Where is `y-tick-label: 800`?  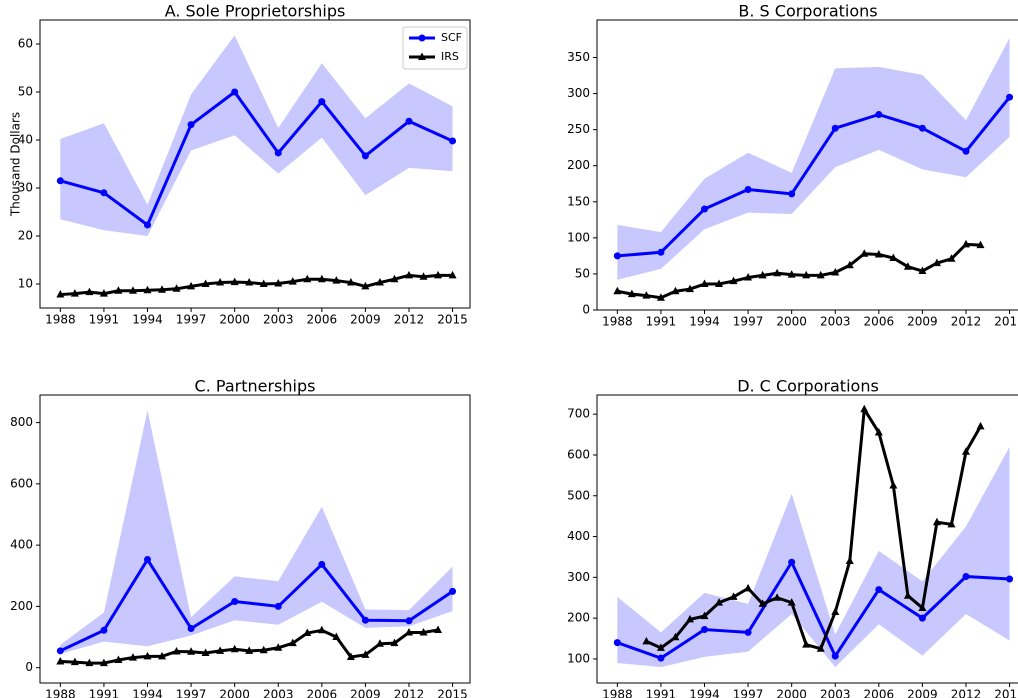 y-tick-label: 800 is located at coordinates (21, 422).